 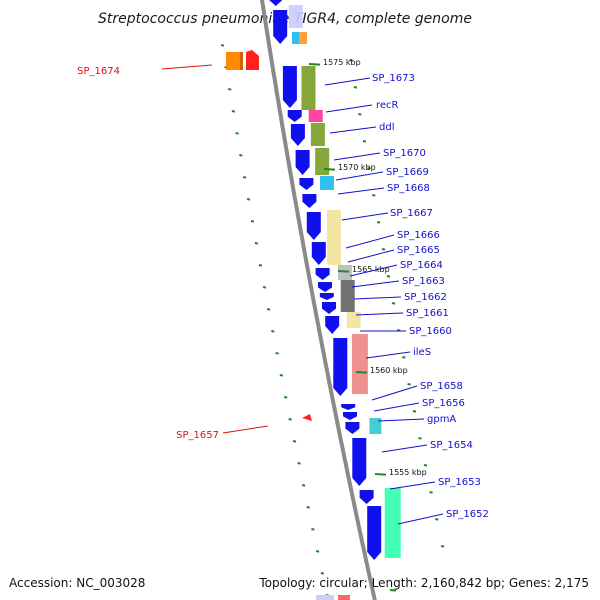 What do you see at coordinates (430, 331) in the screenshot?
I see `gene-label: SP_1660` at bounding box center [430, 331].